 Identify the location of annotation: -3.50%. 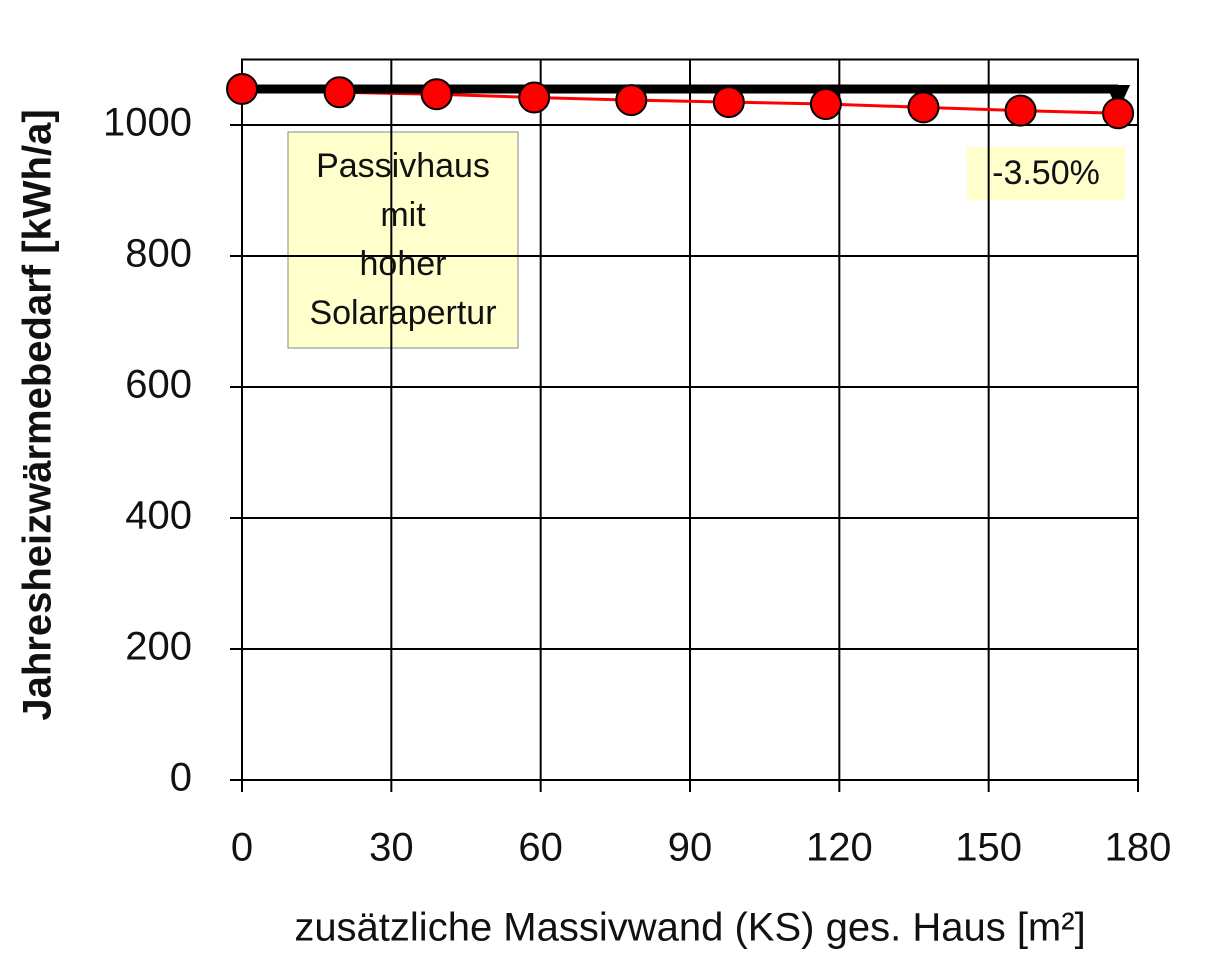
(1046, 173).